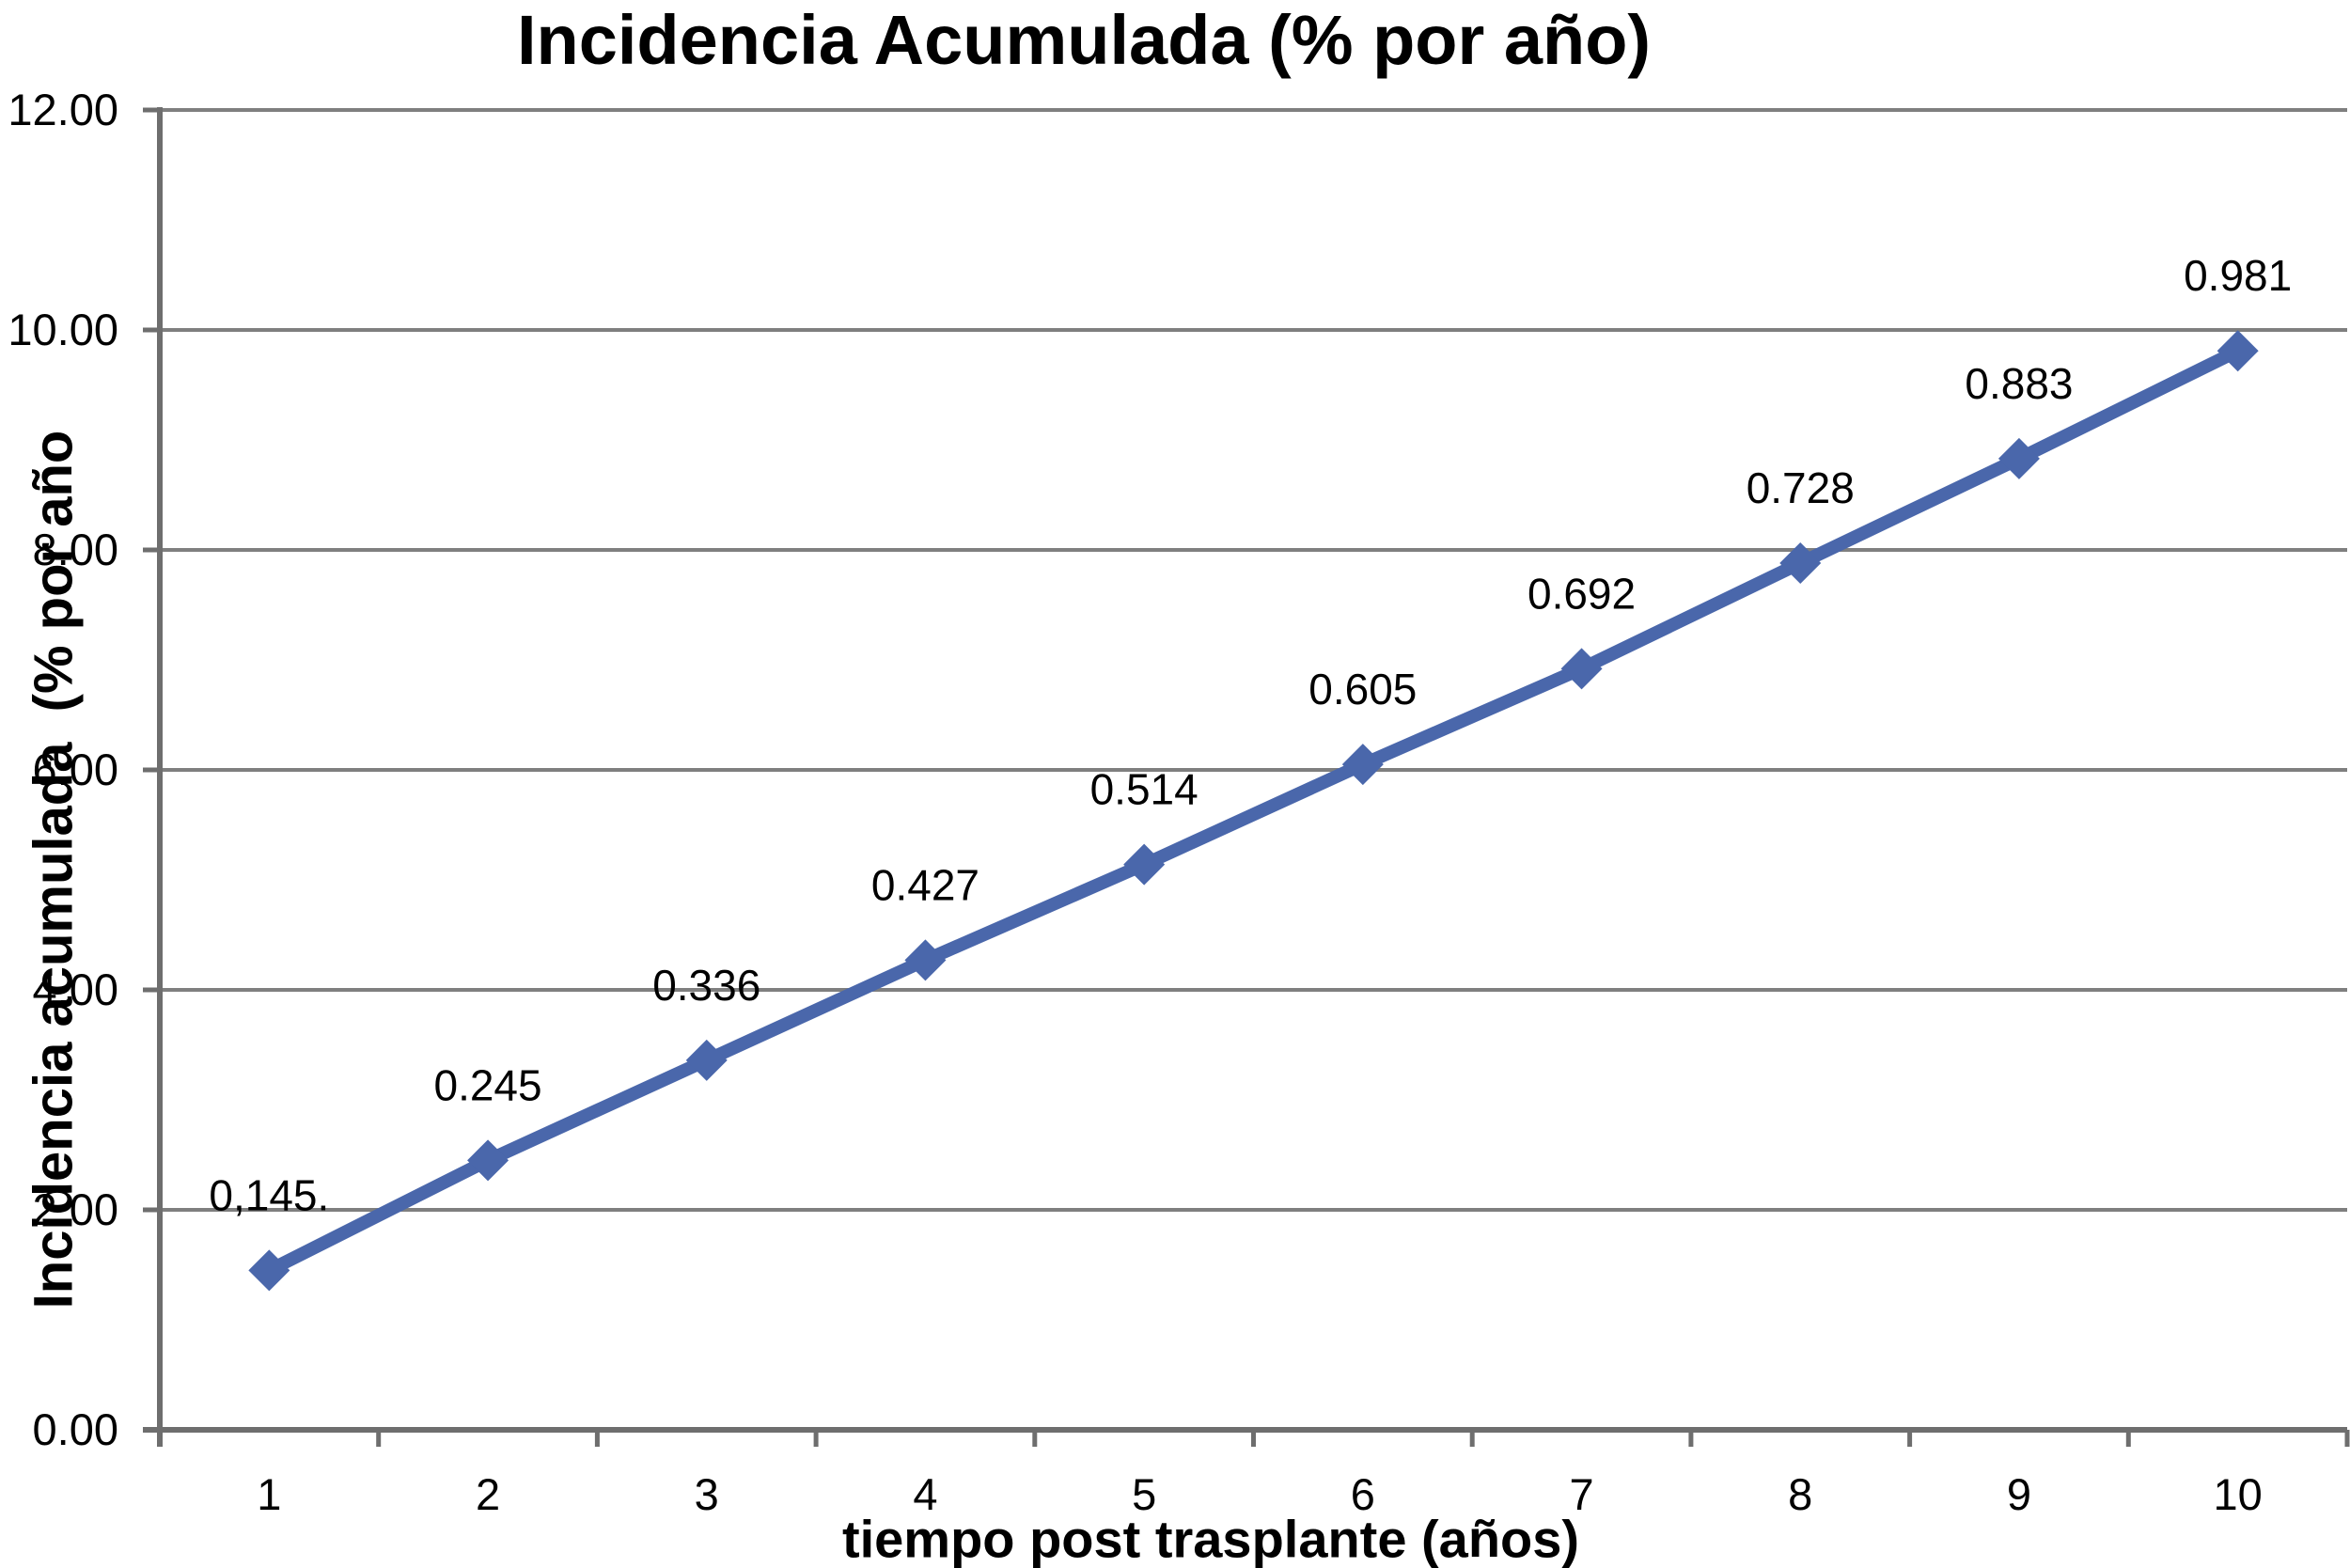 This screenshot has width=2350, height=1568. Describe the element at coordinates (75, 549) in the screenshot. I see `y-tick-label: 8.00` at that location.